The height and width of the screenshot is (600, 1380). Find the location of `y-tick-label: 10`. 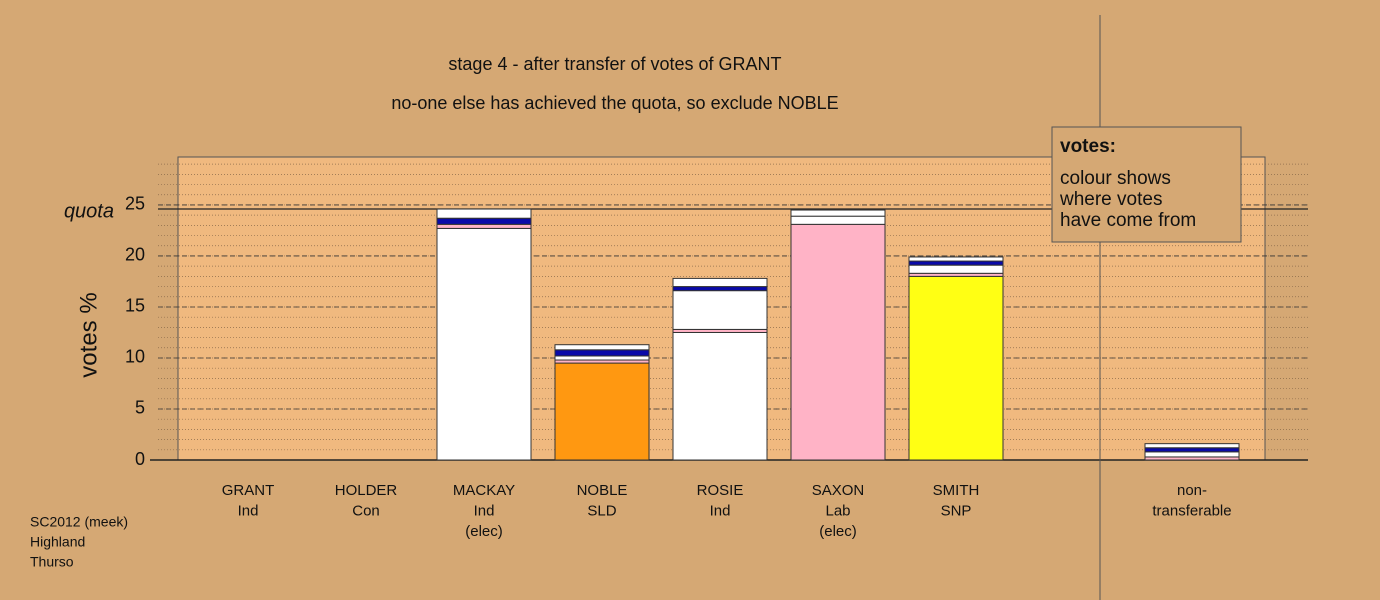

y-tick-label: 10 is located at coordinates (135, 357).